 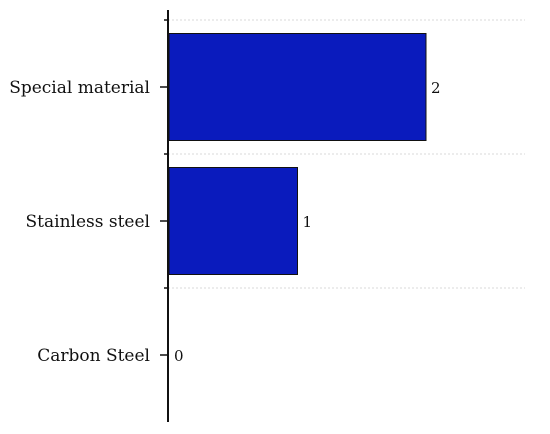 What do you see at coordinates (308, 222) in the screenshot?
I see `data-label: 1` at bounding box center [308, 222].